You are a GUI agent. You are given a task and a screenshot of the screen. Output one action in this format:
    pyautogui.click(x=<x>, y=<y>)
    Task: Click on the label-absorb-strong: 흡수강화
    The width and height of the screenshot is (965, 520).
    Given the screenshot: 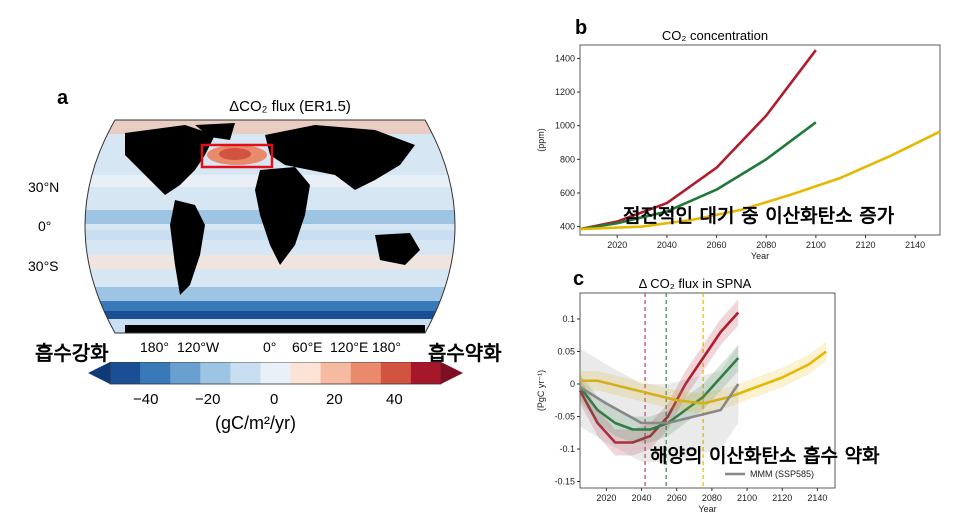 What is the action you would take?
    pyautogui.click(x=72, y=353)
    